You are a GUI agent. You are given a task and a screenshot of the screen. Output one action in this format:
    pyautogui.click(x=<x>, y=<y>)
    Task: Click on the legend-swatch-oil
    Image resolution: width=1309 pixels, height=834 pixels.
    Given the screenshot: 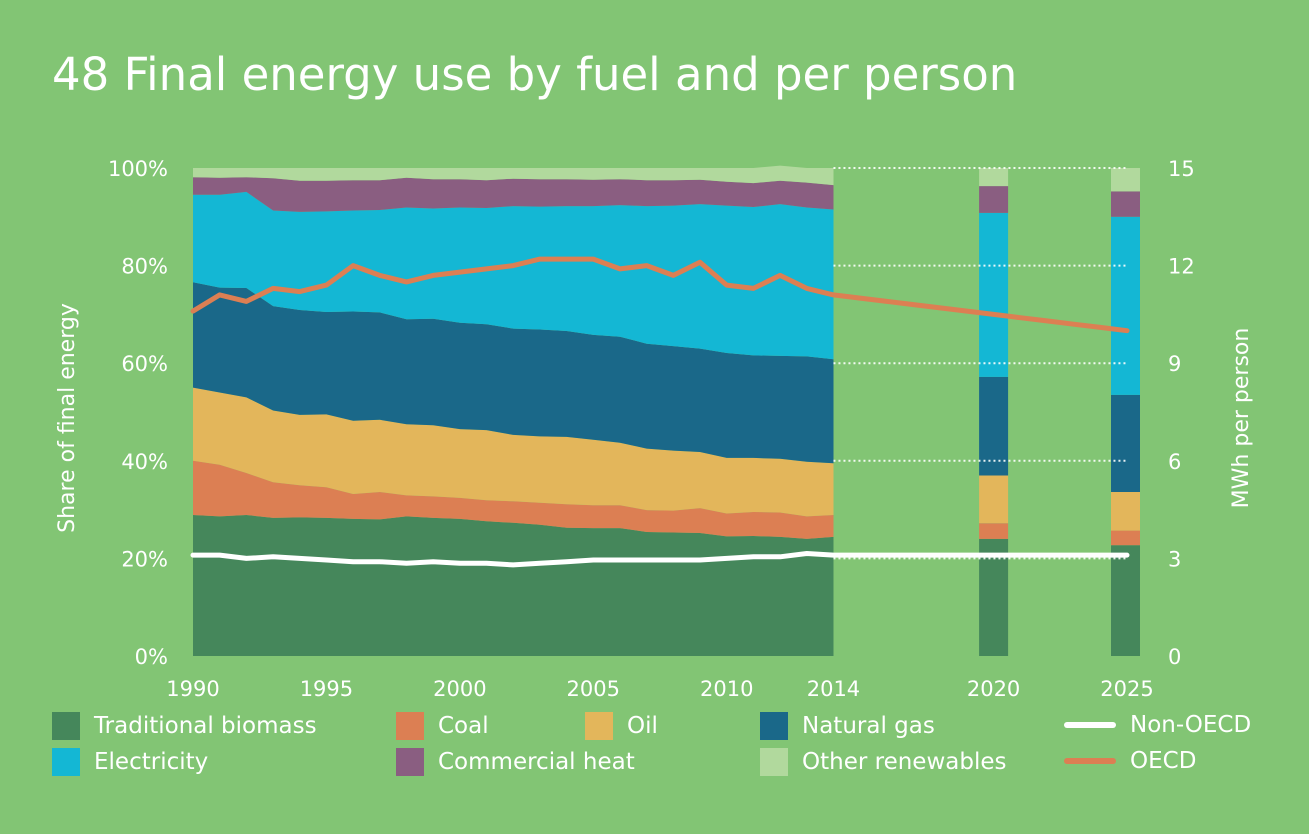 What is the action you would take?
    pyautogui.click(x=599, y=726)
    